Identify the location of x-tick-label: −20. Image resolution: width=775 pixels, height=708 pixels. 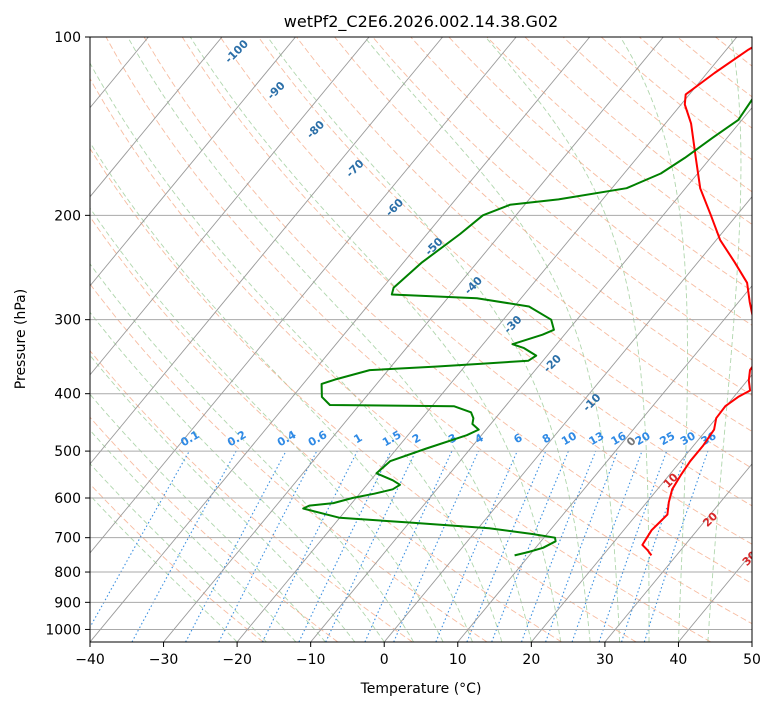
(237, 660).